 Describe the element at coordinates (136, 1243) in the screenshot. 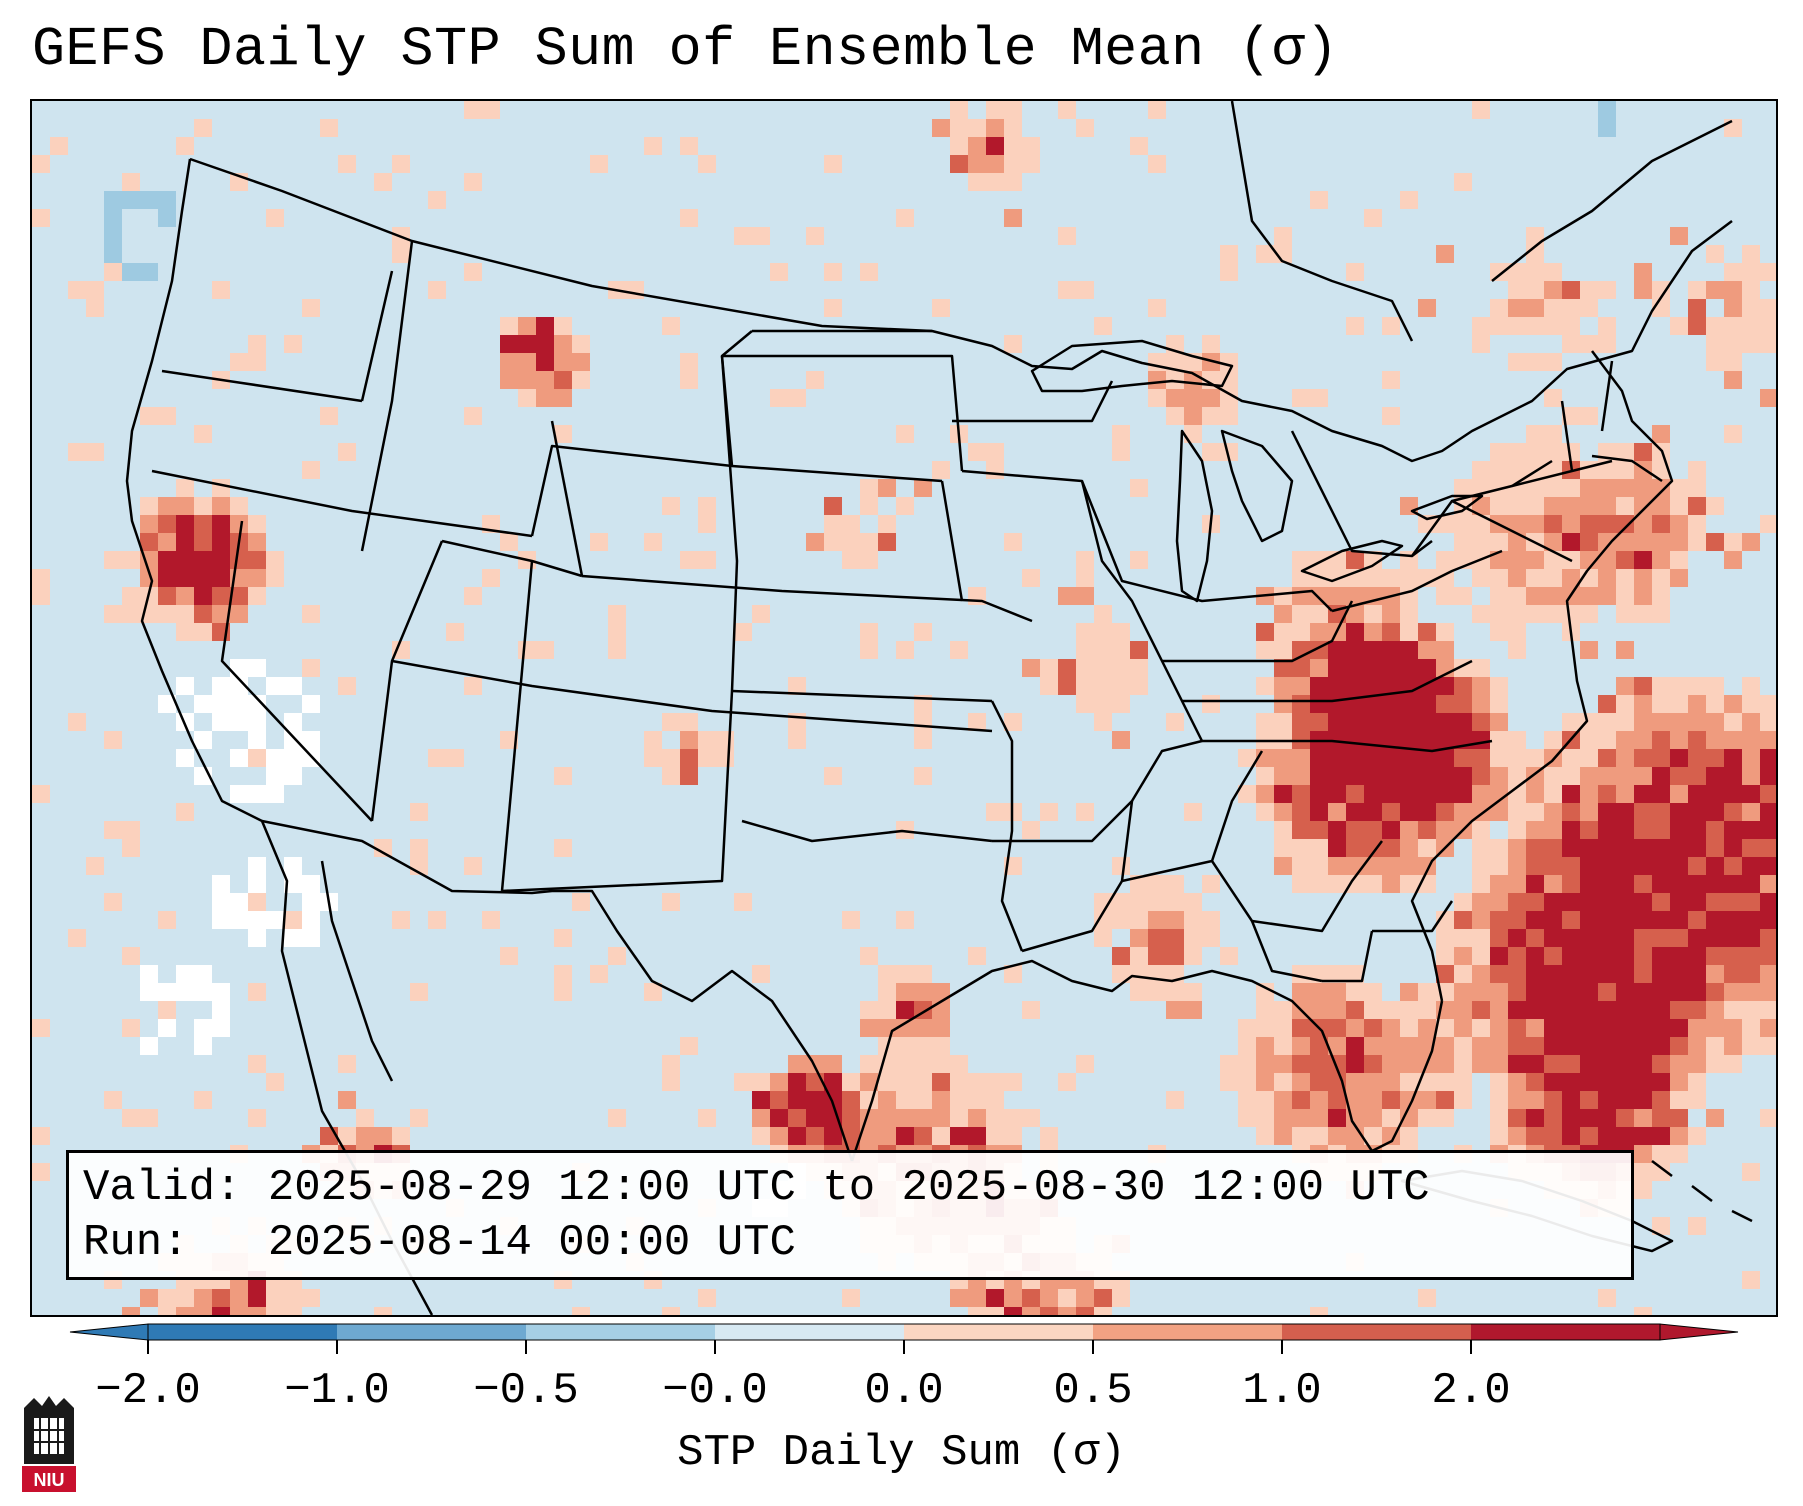

I see `run-label: Run:` at that location.